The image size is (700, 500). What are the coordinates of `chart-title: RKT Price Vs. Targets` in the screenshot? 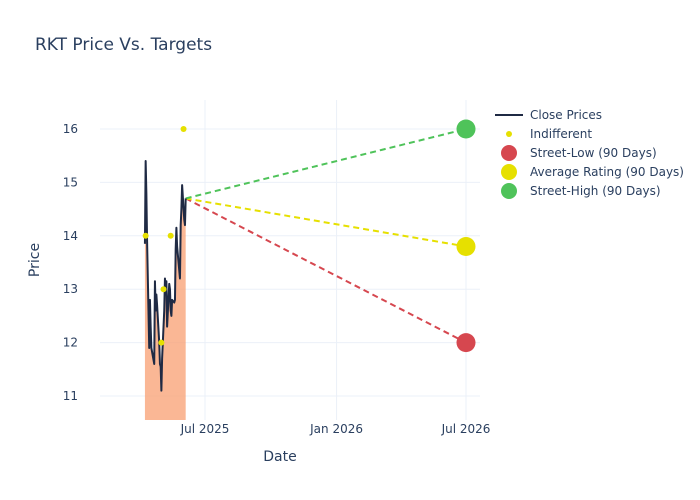 It's located at (123, 45).